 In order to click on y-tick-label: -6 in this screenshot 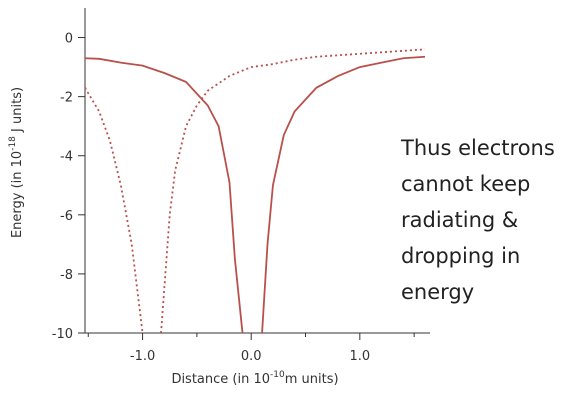, I will do `click(66, 216)`.